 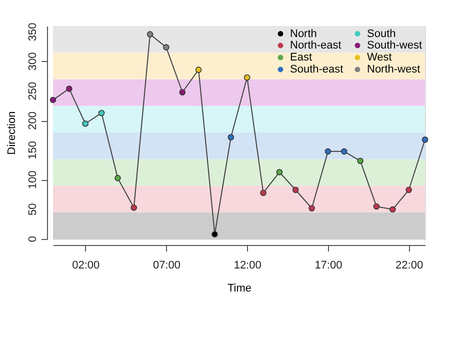 I want to click on legend-label: North-west, so click(x=393, y=70).